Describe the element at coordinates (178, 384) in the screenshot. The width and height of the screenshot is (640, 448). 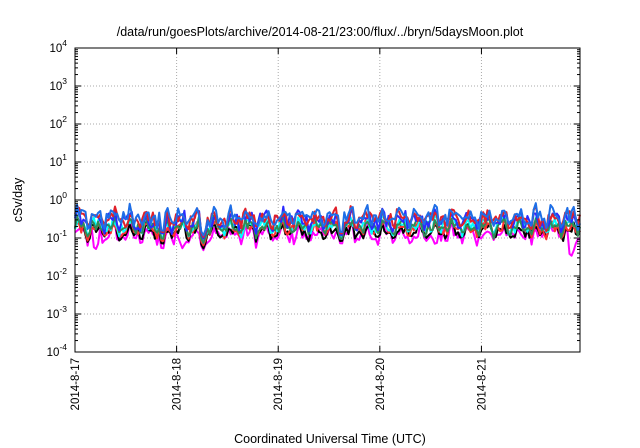
I see `x-tick-label: 2014-8-18` at that location.